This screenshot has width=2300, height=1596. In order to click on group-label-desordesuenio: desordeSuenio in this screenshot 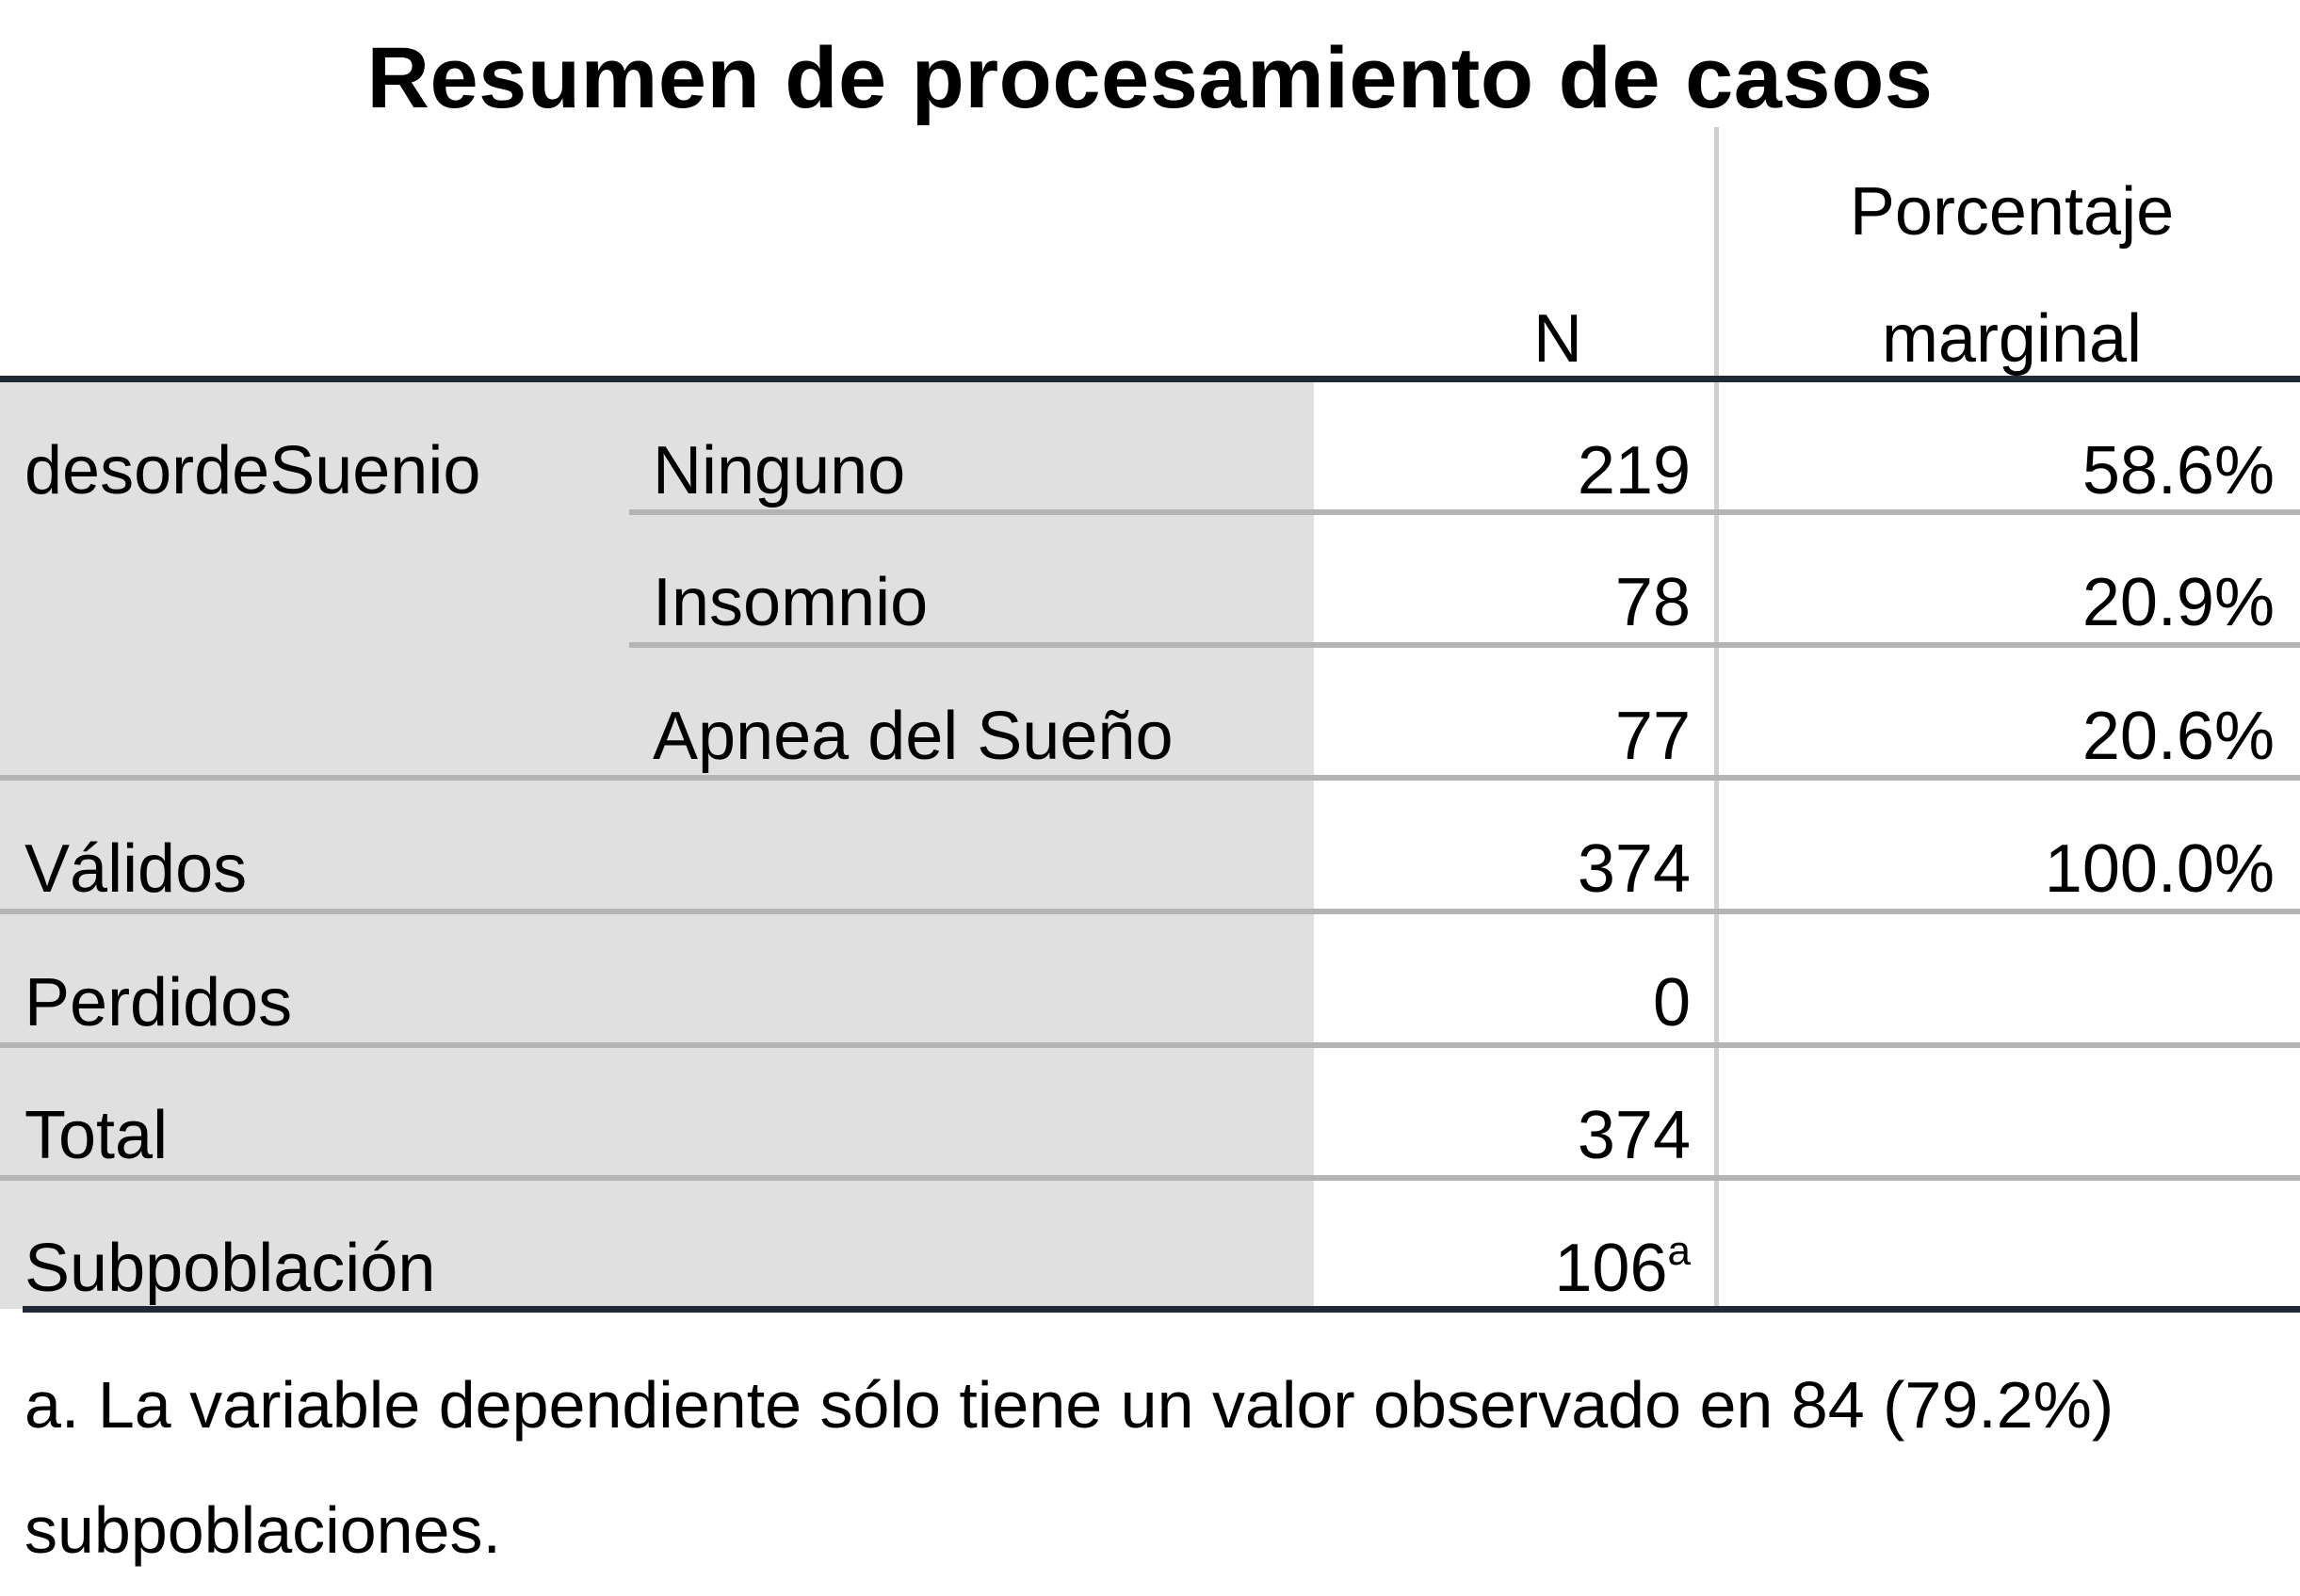, I will do `click(252, 470)`.